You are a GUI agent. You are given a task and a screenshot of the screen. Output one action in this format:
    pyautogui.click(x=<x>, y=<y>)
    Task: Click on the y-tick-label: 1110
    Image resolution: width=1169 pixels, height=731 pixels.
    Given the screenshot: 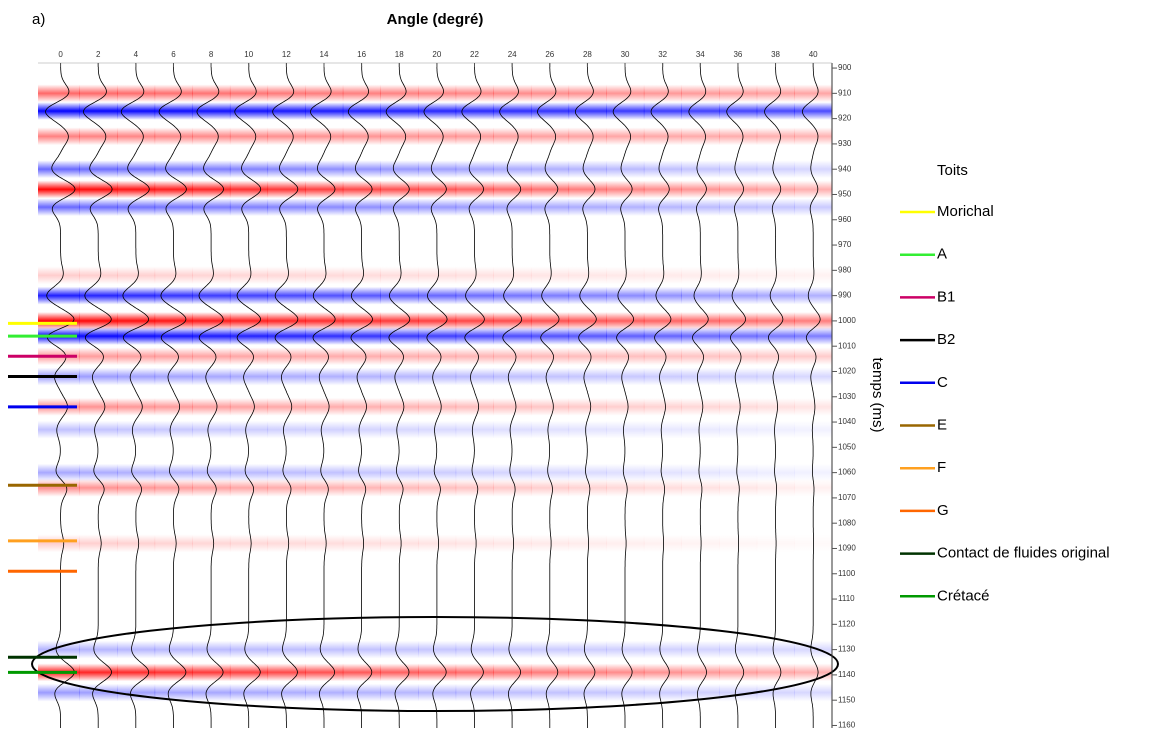 What is the action you would take?
    pyautogui.click(x=846, y=598)
    